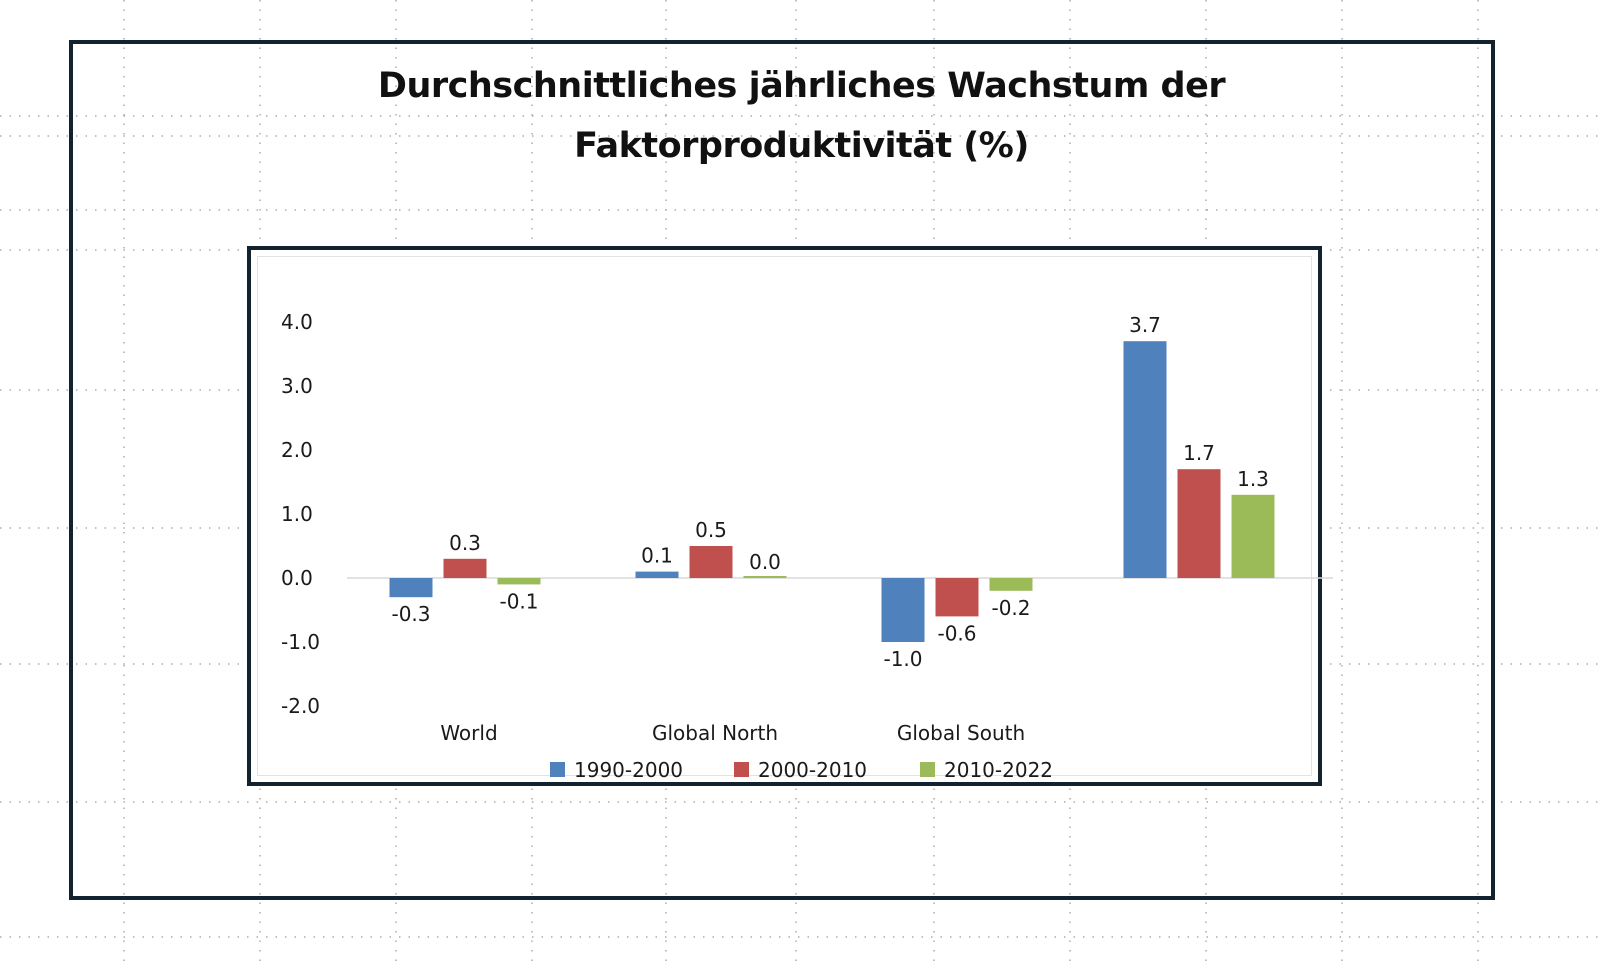  I want to click on x-category-label: Global South, so click(961, 733).